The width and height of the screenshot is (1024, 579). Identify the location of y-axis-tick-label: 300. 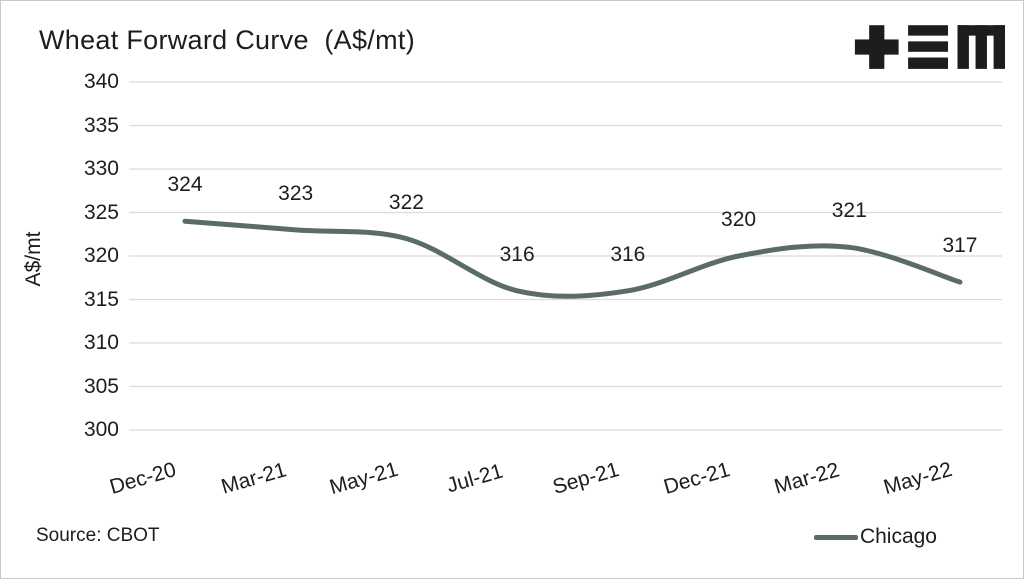
(101, 429).